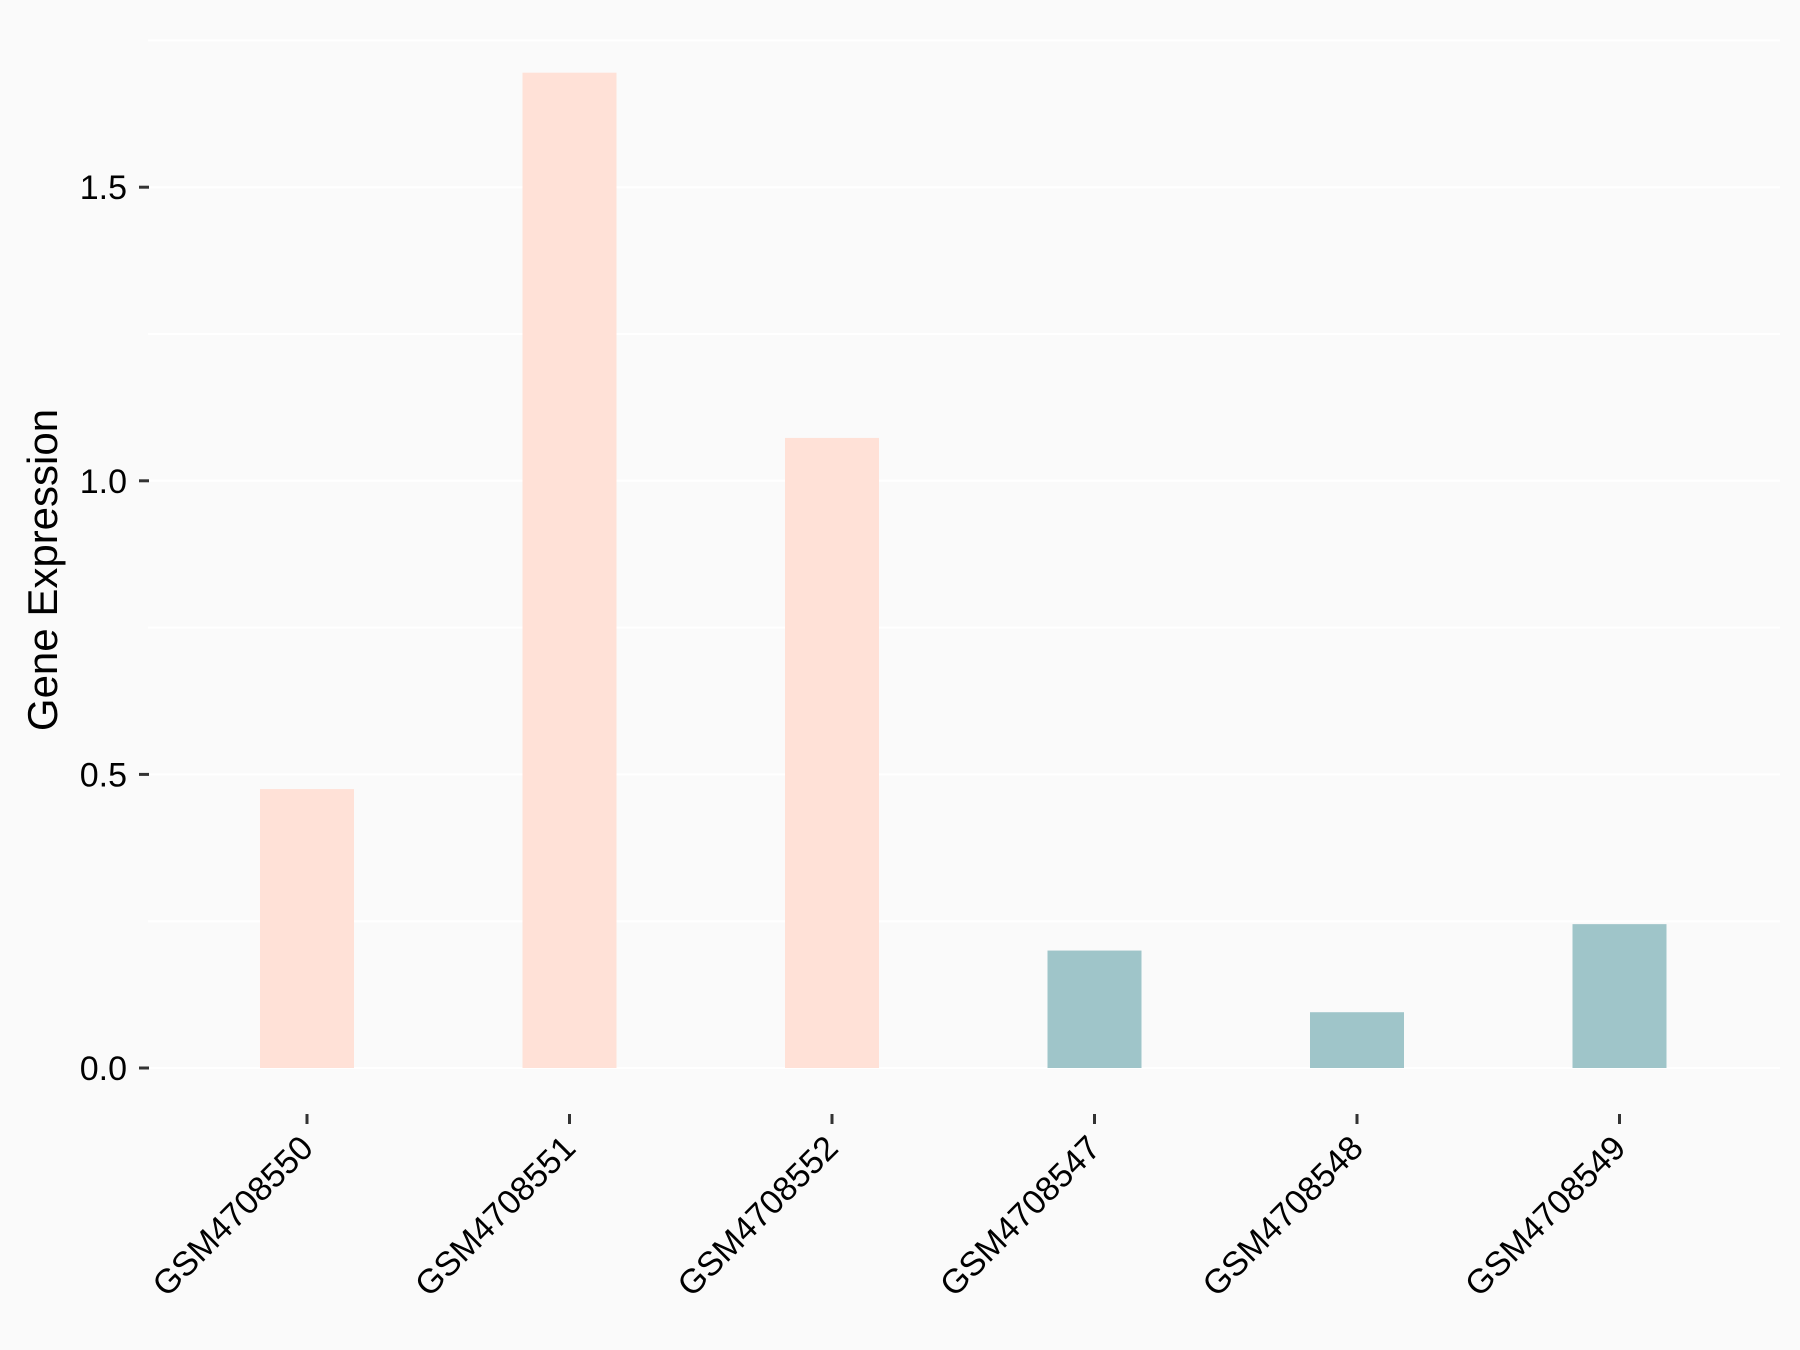 Image resolution: width=1800 pixels, height=1350 pixels. Describe the element at coordinates (1357, 1040) in the screenshot. I see `bar-GSM4708548` at that location.